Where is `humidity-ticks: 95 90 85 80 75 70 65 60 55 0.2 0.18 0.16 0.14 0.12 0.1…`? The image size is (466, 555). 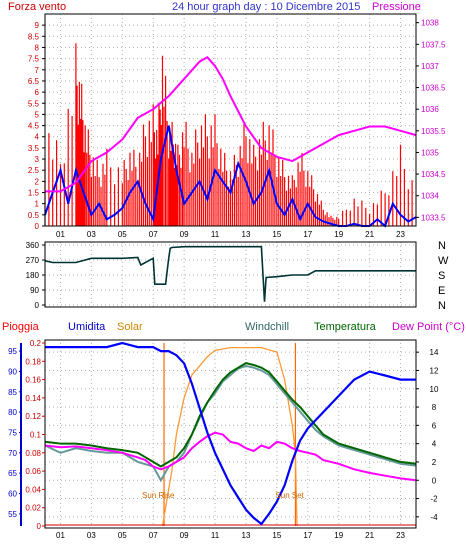 humidity-ticks: 95 90 85 80 75 70 65 60 55 0.2 0.18 0.16 0.14 0.12 0.1… is located at coordinates (26, 435).